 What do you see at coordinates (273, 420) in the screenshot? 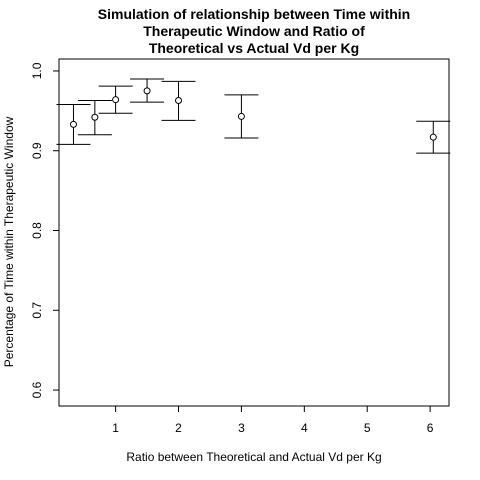
I see `x-axis: 1 2 3 4 5 6` at bounding box center [273, 420].